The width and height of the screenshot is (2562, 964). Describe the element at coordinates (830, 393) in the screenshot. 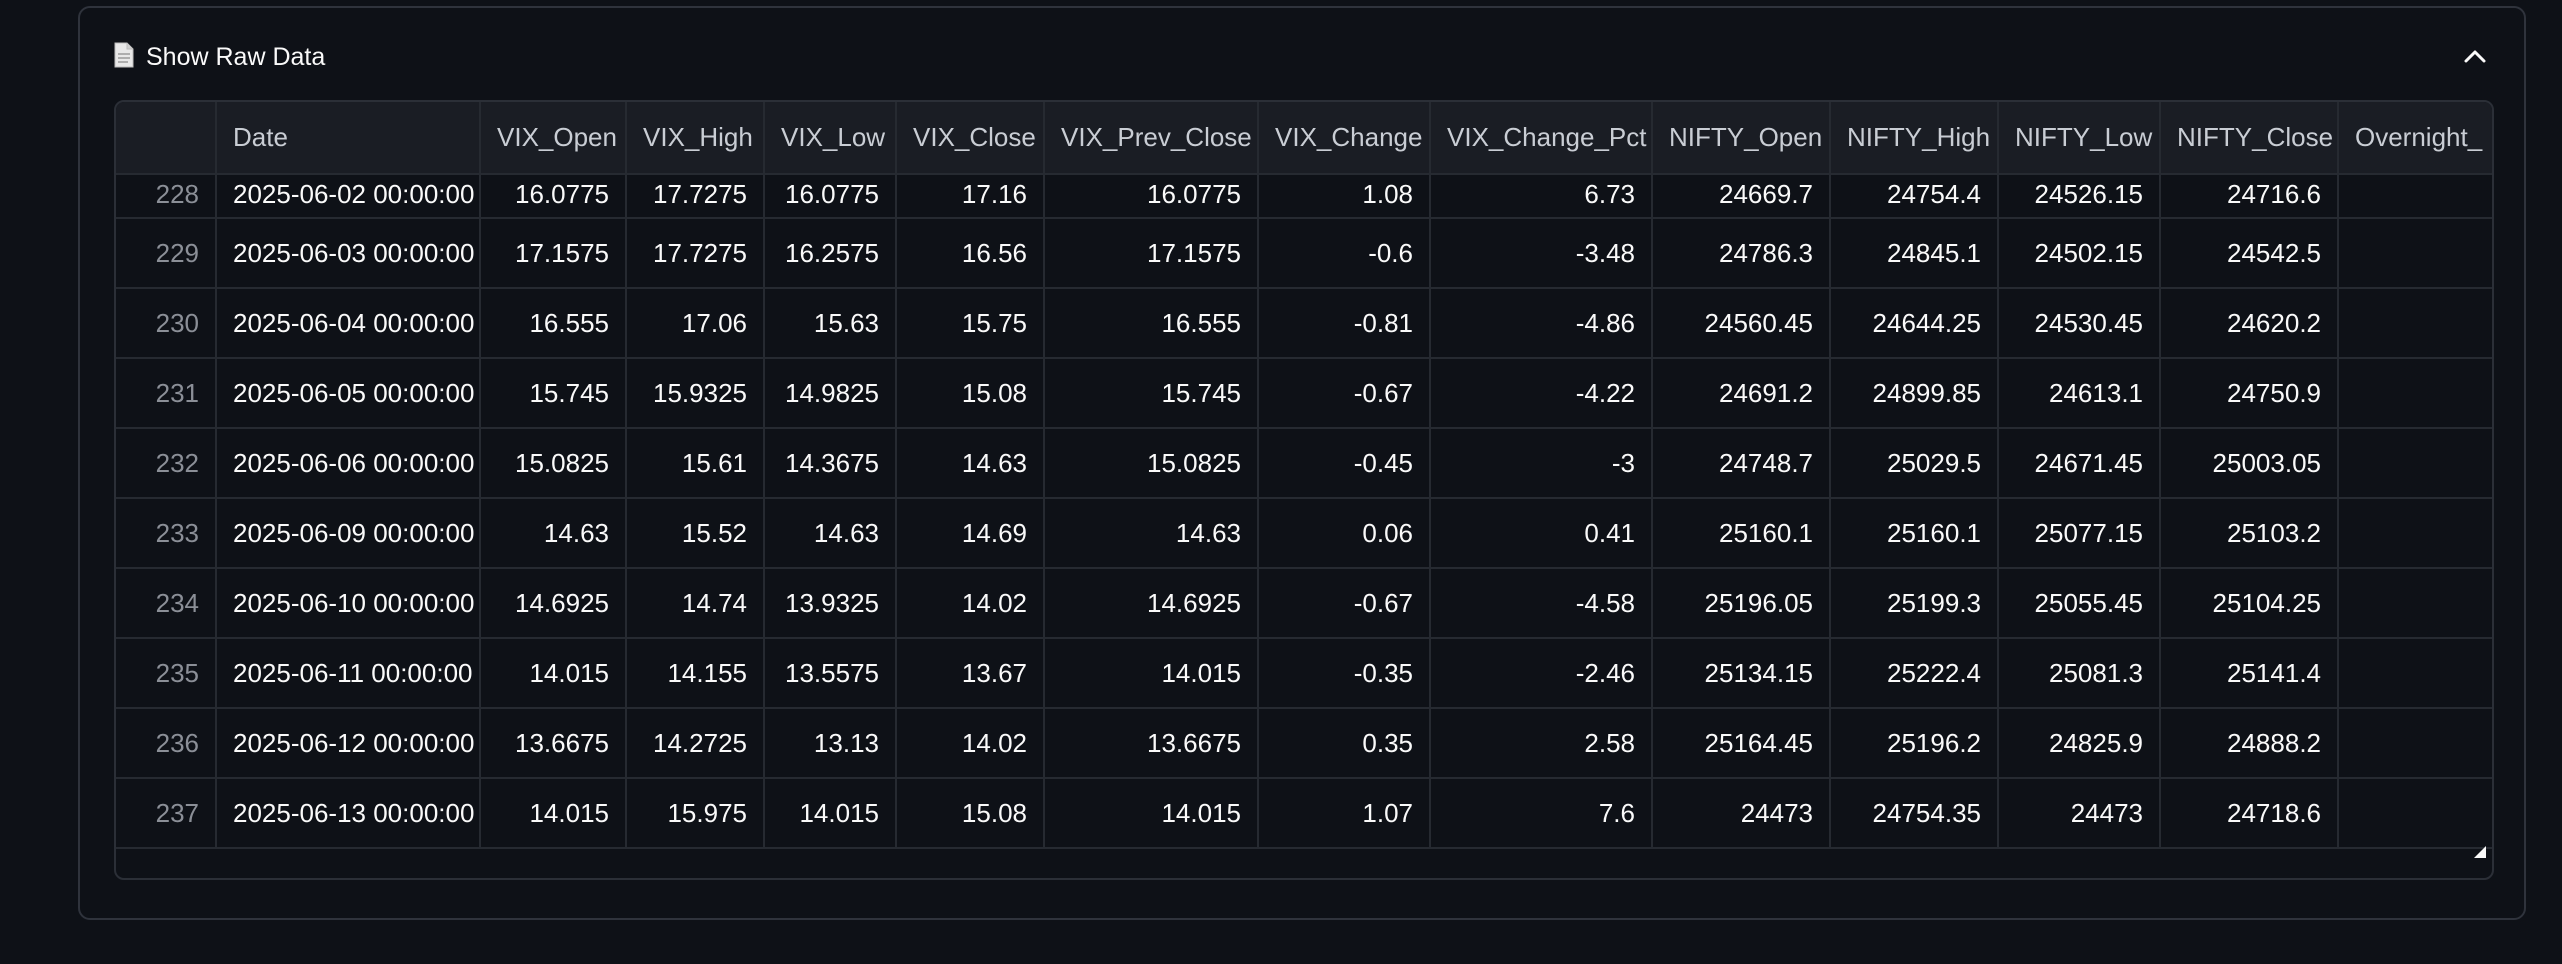

I see `table-cell: 14.9825` at that location.